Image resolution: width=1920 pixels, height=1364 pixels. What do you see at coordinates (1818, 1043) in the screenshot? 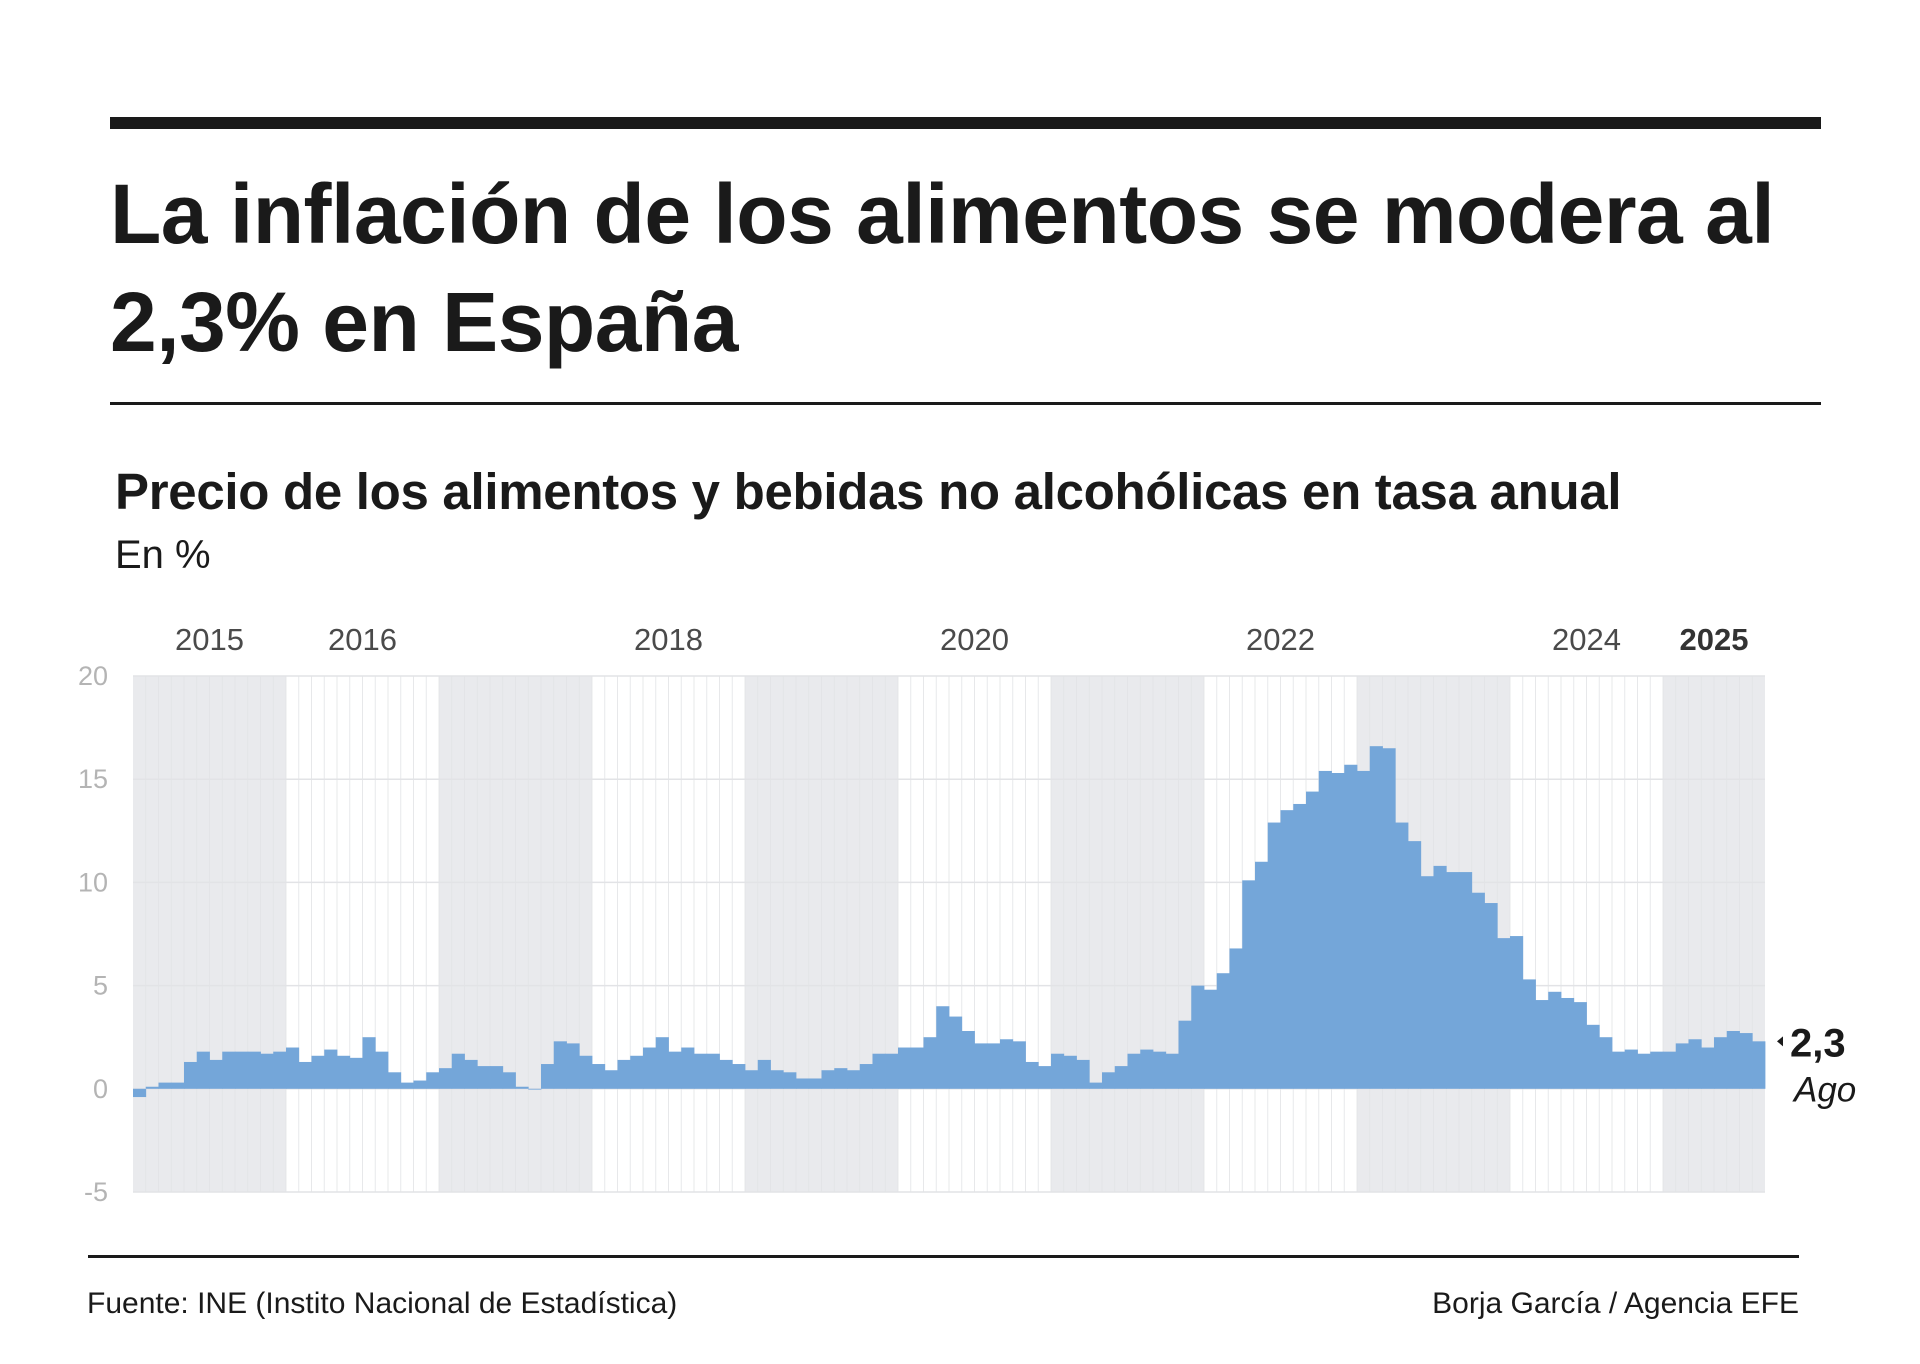
I see `latest-value-label: 2,3` at bounding box center [1818, 1043].